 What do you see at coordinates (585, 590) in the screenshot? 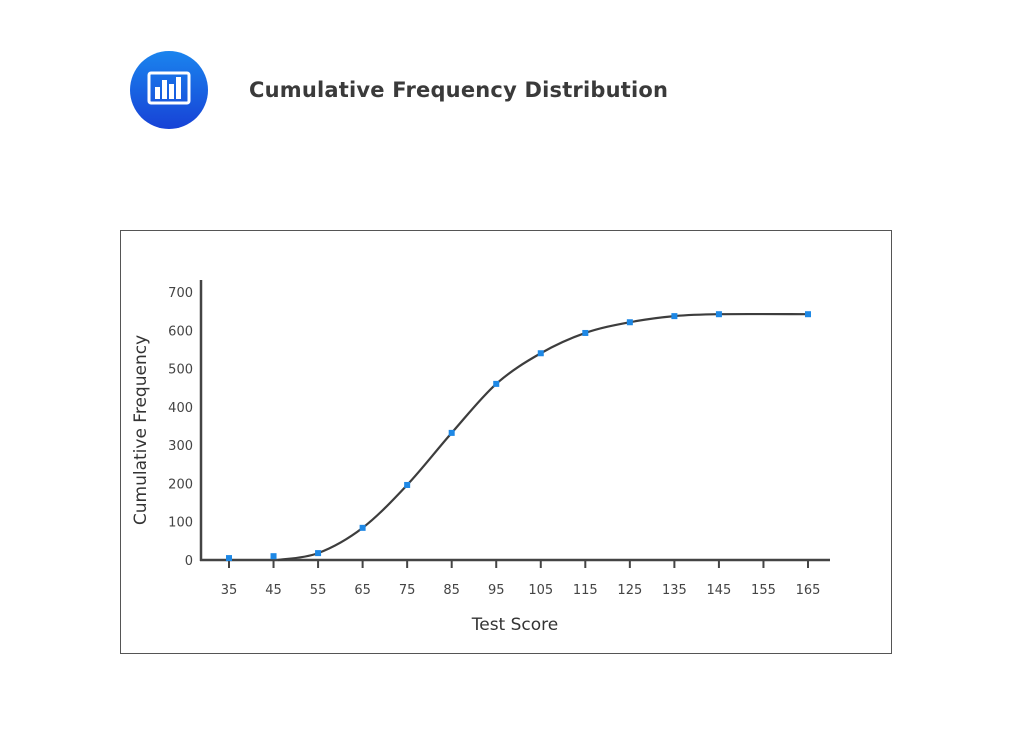
I see `x-tick-label: 115` at bounding box center [585, 590].